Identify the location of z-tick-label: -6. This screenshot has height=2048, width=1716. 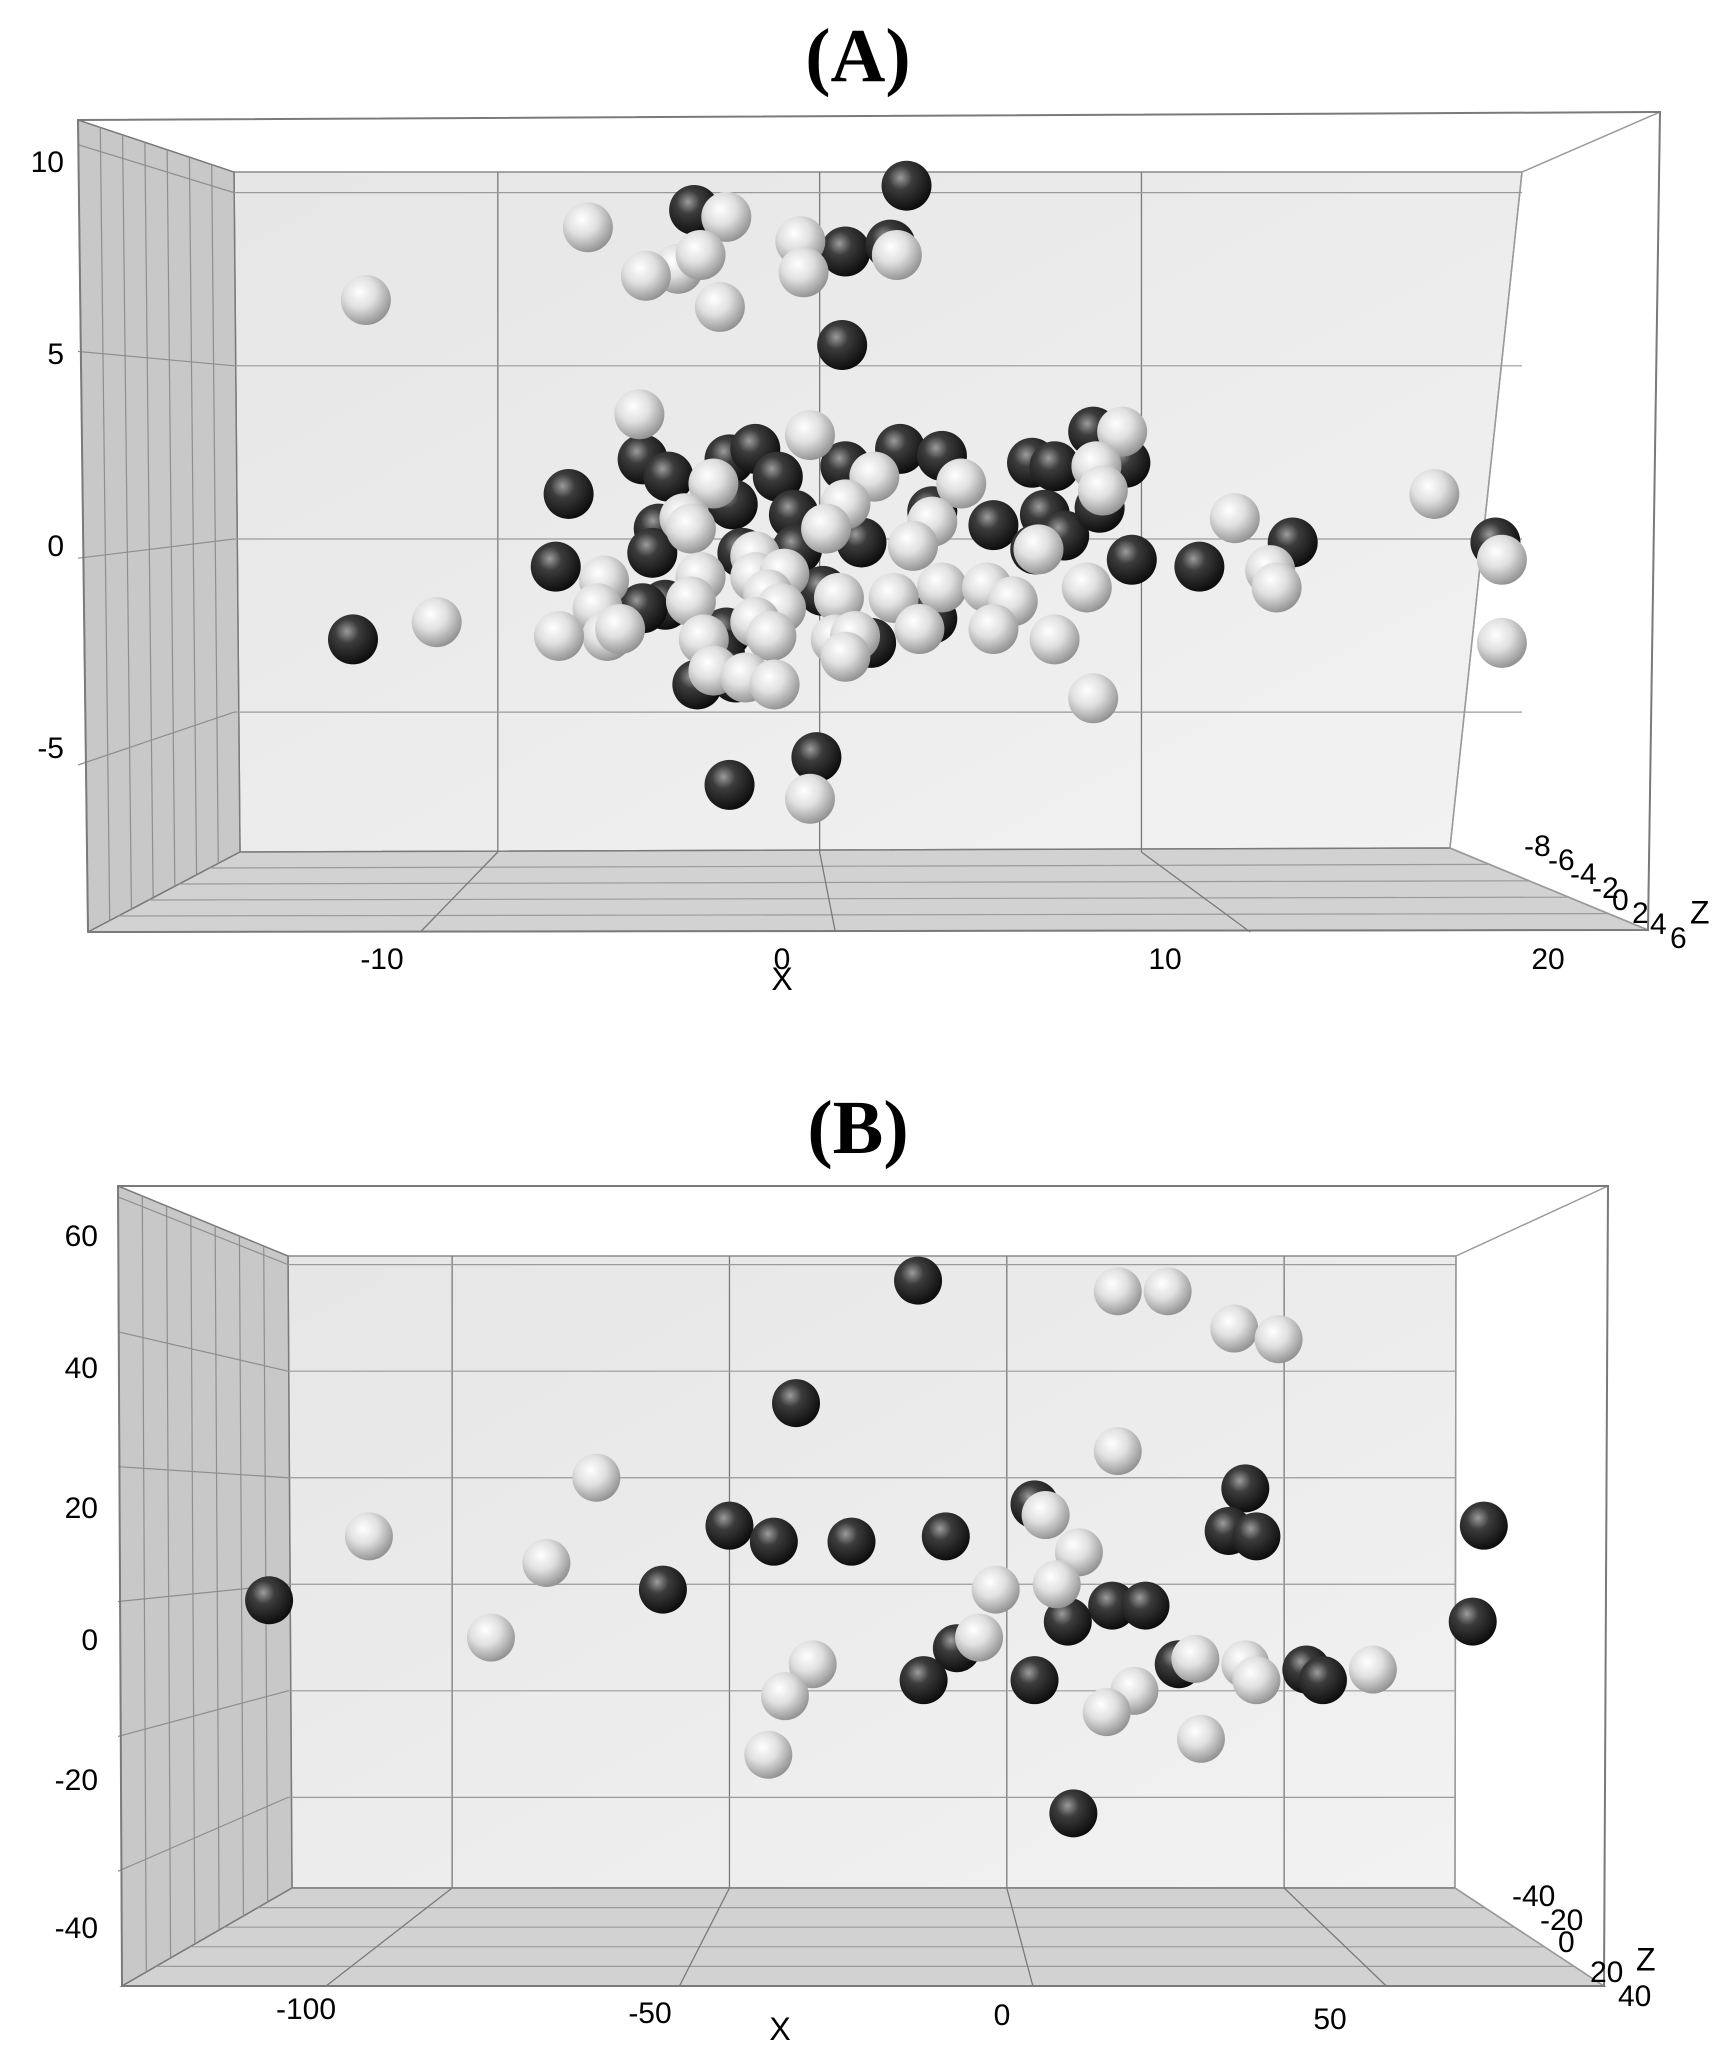
(1561, 860).